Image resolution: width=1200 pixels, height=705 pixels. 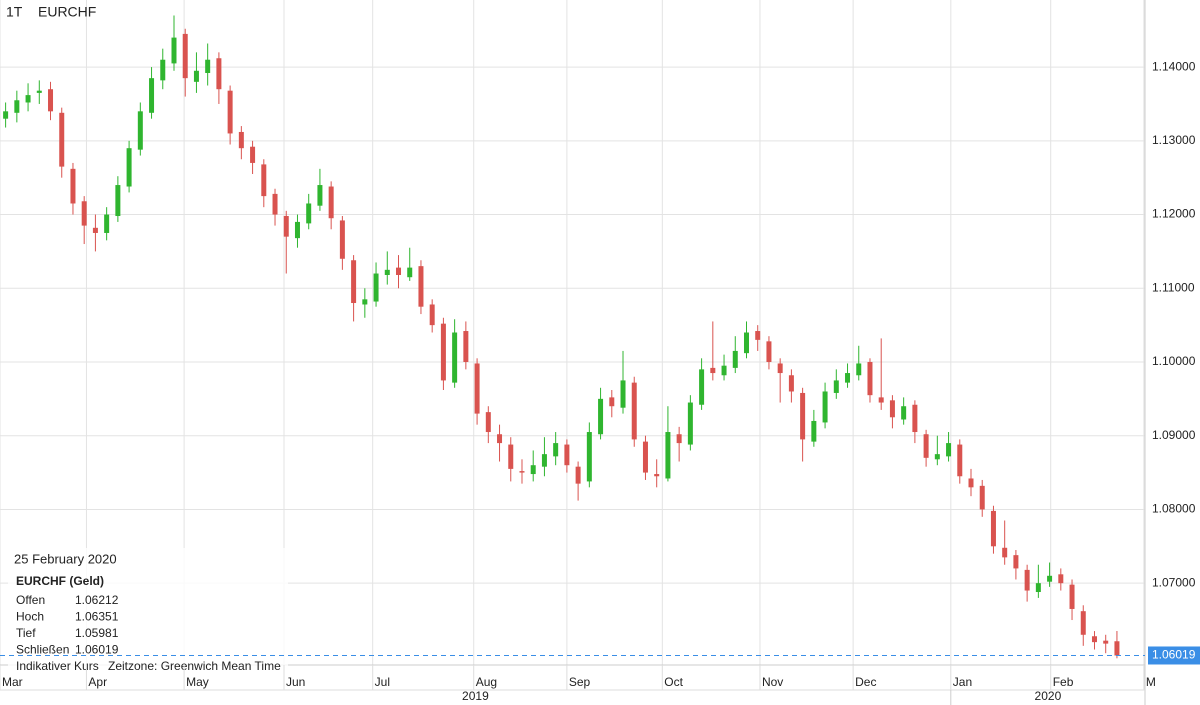 What do you see at coordinates (97, 650) in the screenshot?
I see `info-value: 1.06019` at bounding box center [97, 650].